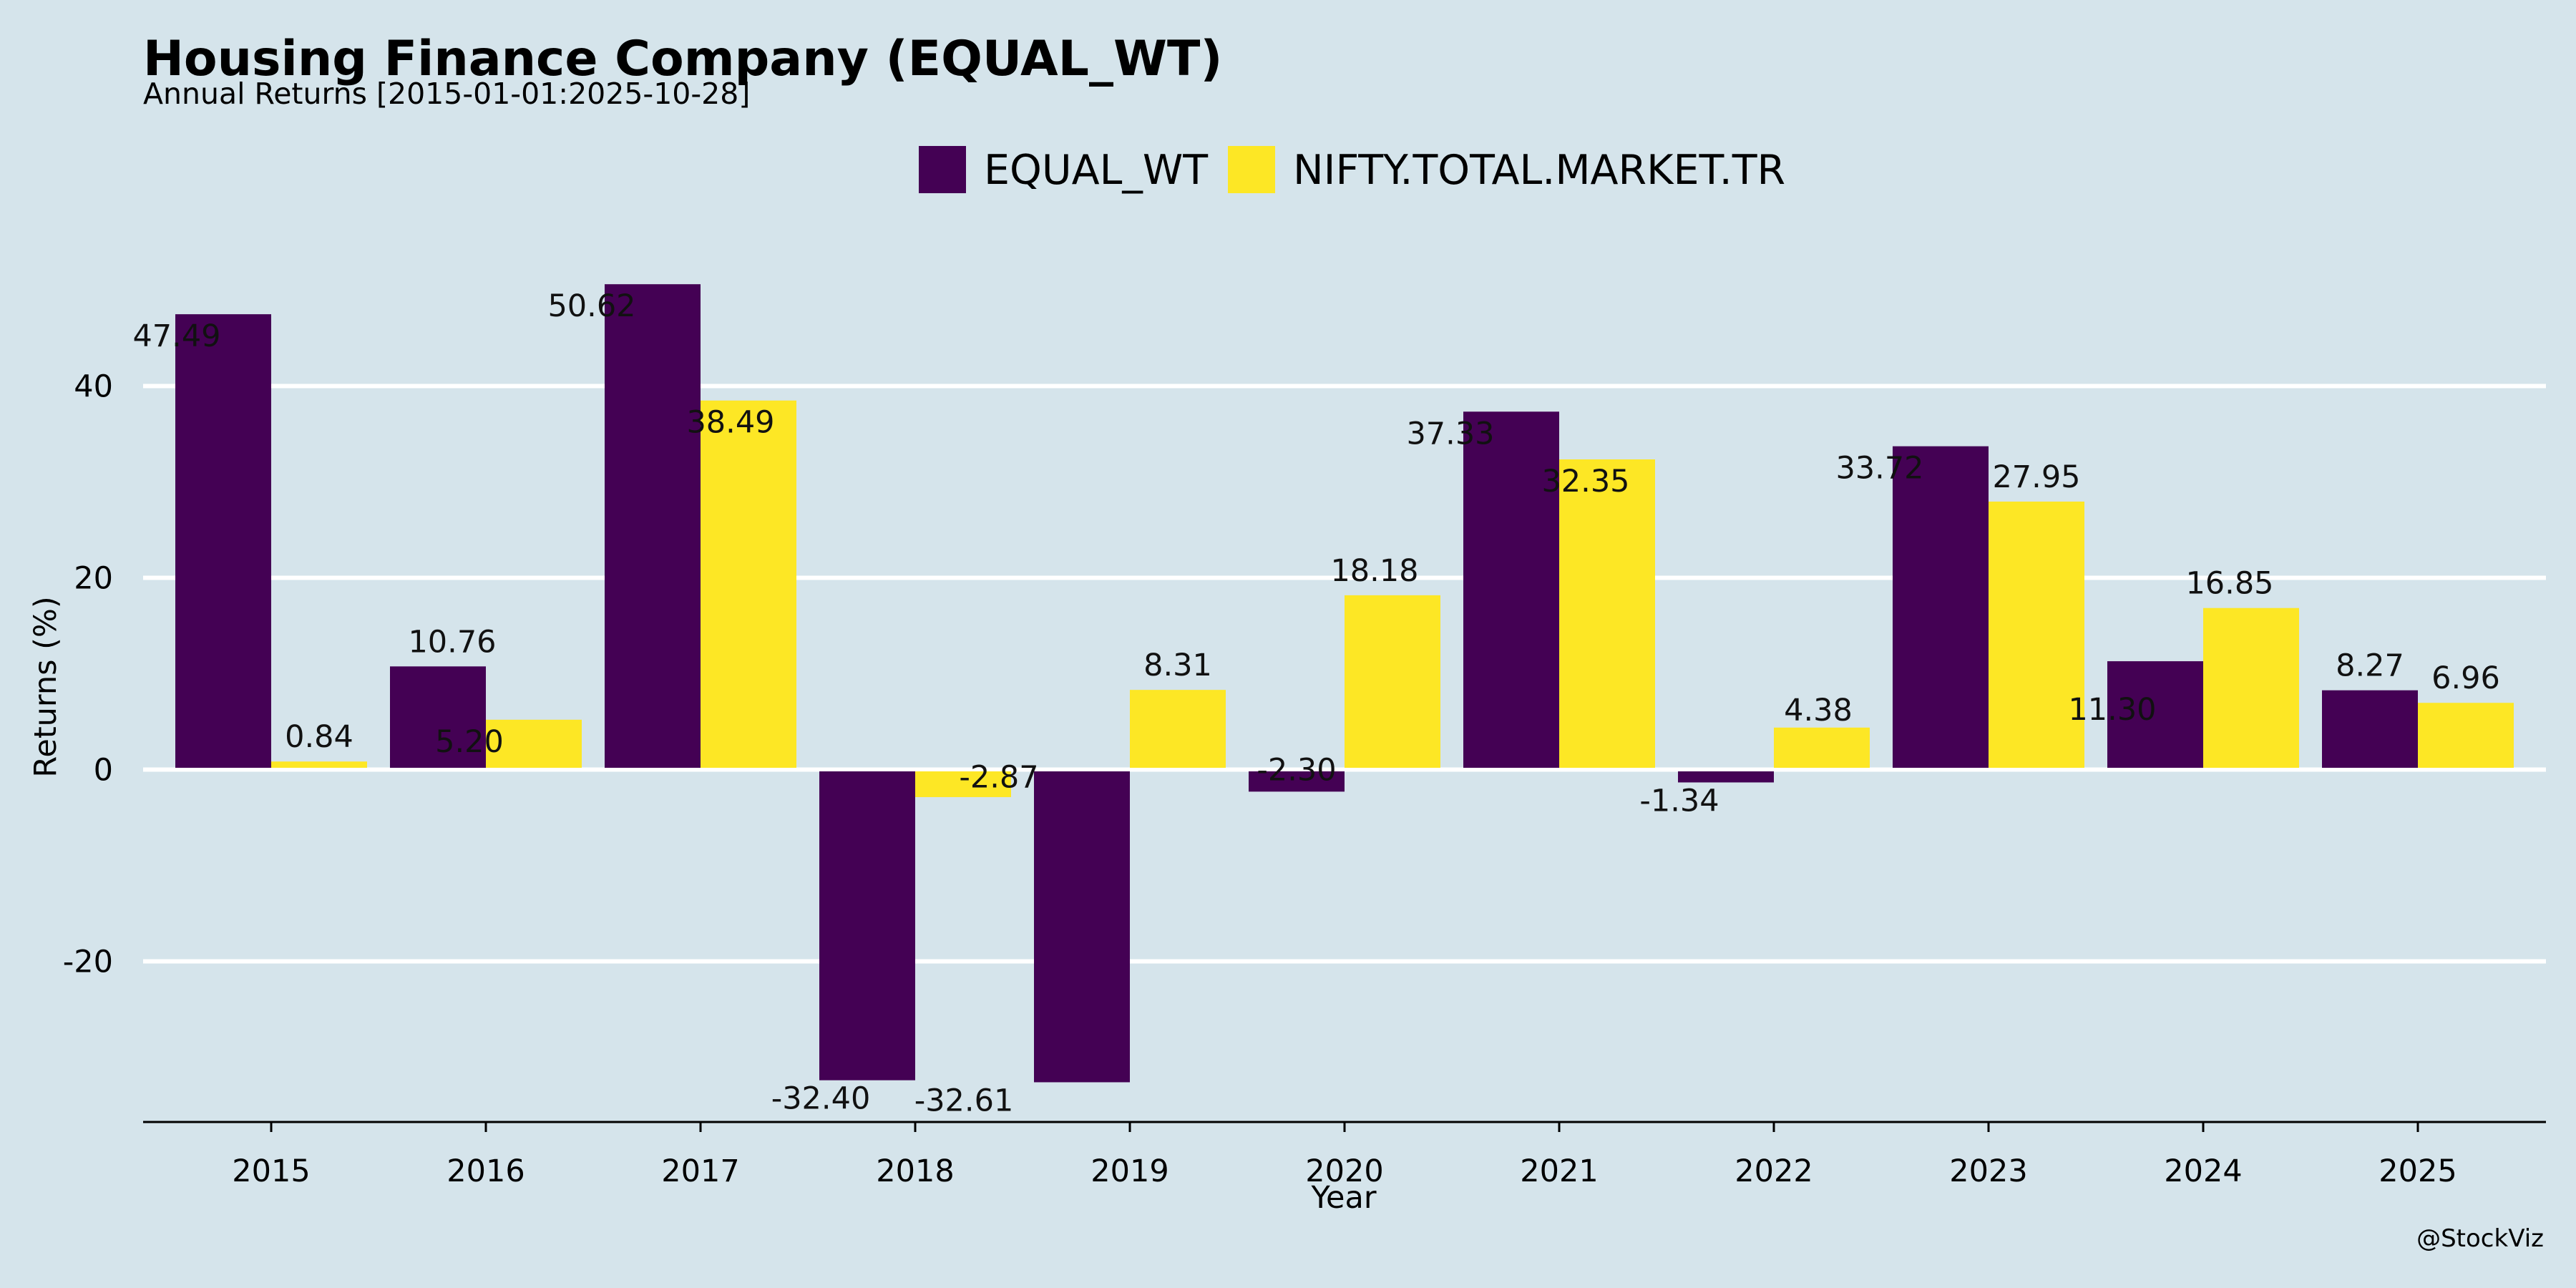 This screenshot has height=1288, width=2576. I want to click on bar-nifty-2017, so click(748, 585).